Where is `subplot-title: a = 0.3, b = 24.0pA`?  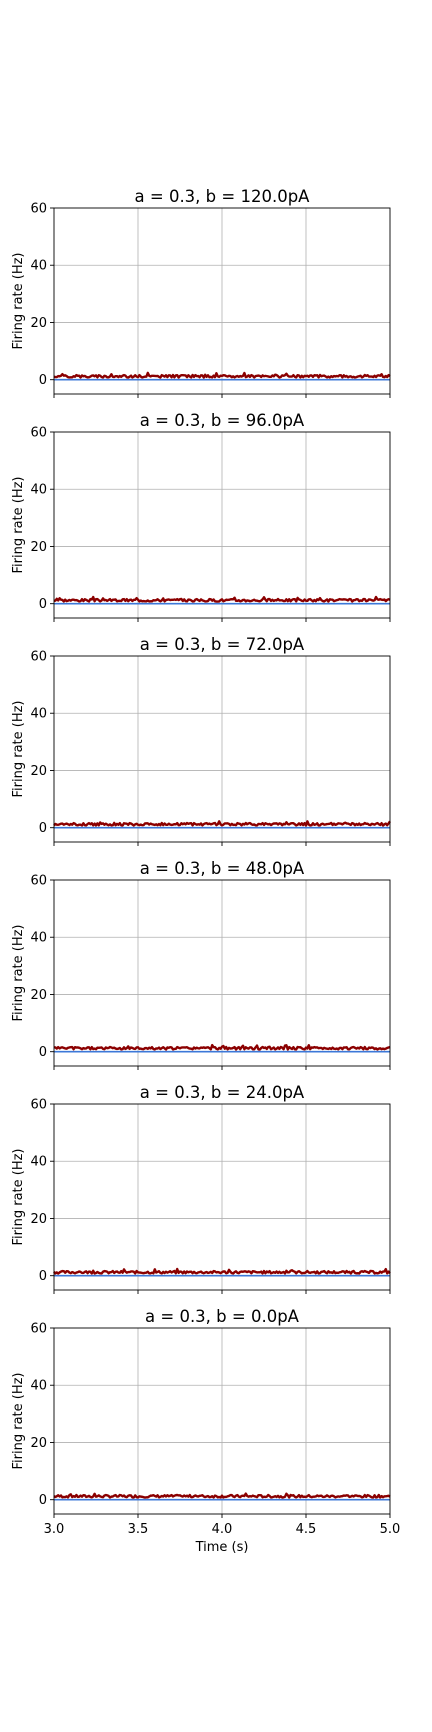 subplot-title: a = 0.3, b = 24.0pA is located at coordinates (222, 1092).